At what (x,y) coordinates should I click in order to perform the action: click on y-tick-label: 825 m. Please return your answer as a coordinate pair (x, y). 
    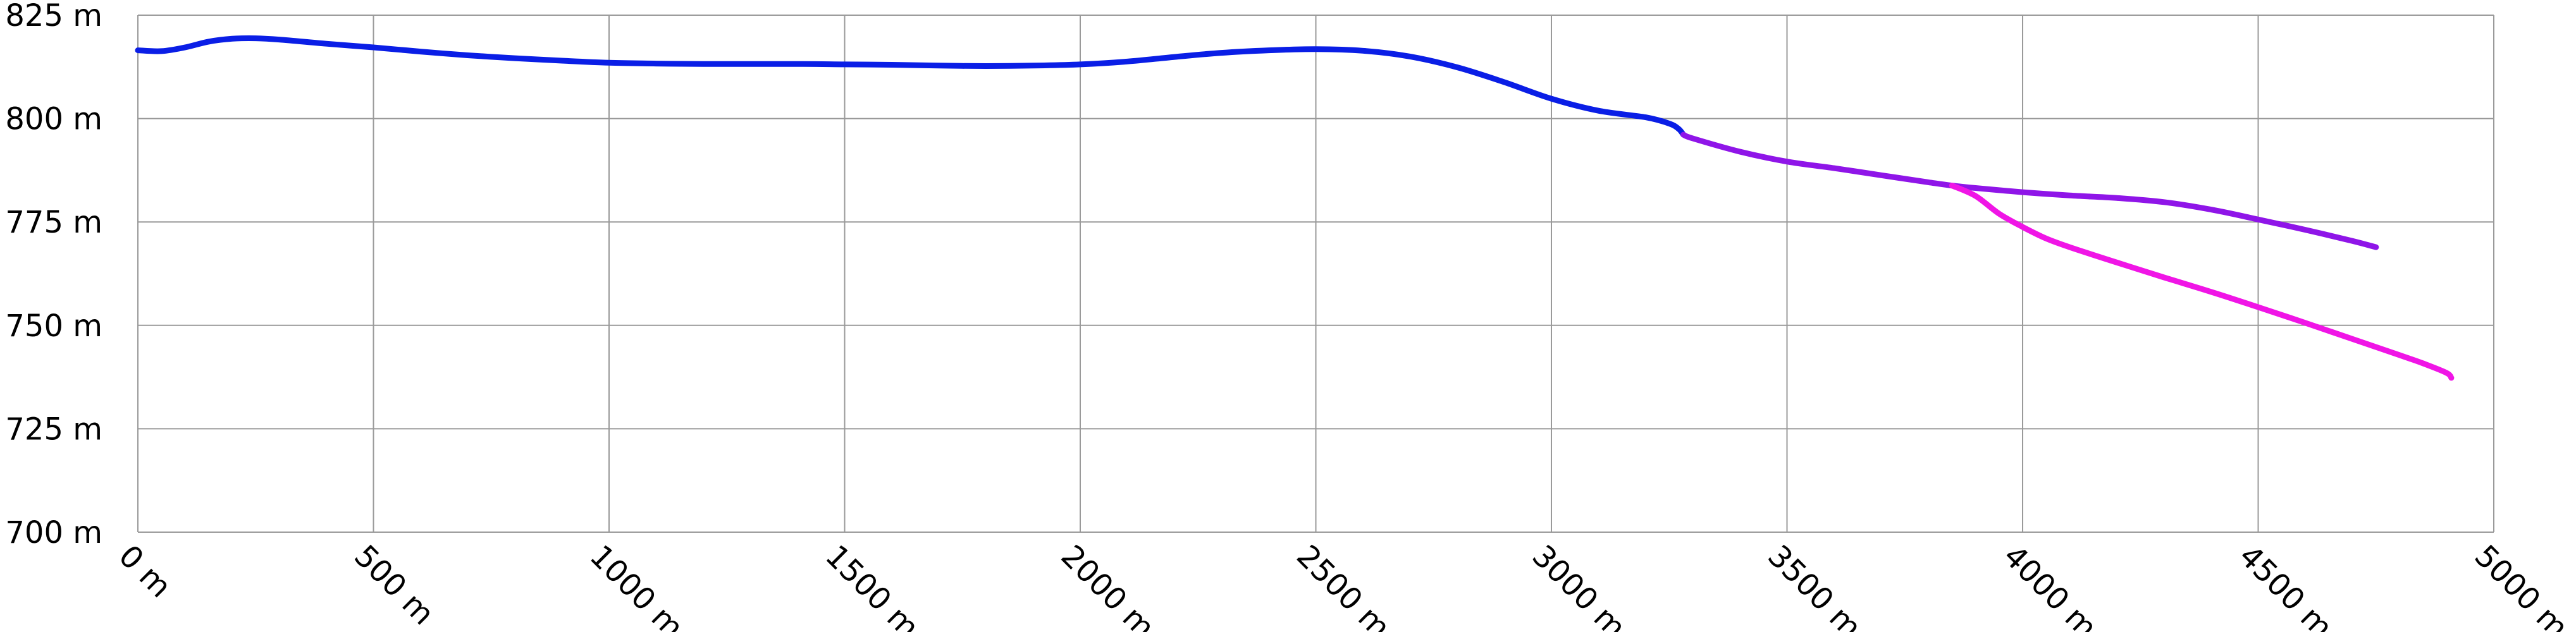
    Looking at the image, I should click on (53, 16).